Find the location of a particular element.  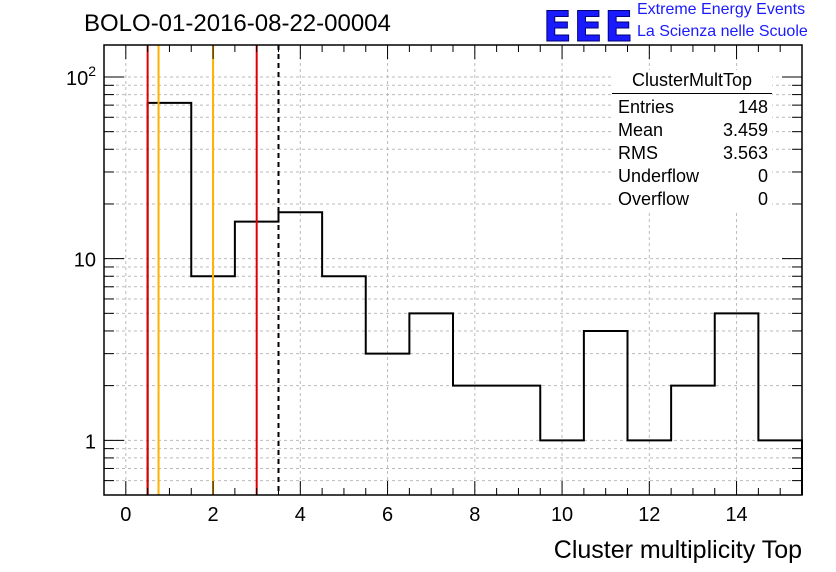

stats-row-entries: Entries 148 is located at coordinates (692, 107).